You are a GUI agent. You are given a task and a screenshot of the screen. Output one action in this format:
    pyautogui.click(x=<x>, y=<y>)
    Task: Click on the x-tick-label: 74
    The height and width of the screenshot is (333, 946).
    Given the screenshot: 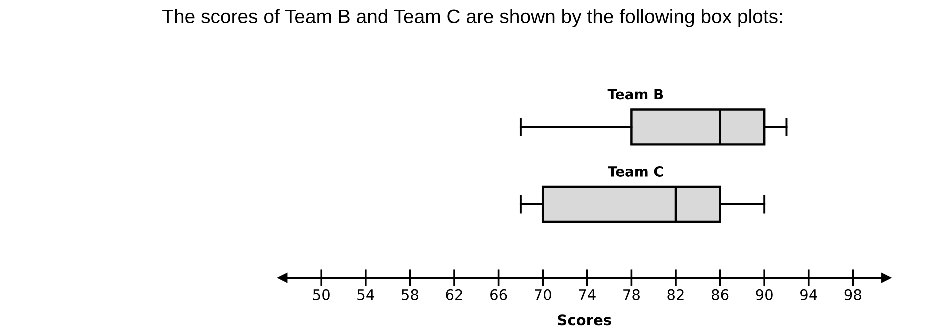 What is the action you would take?
    pyautogui.click(x=587, y=295)
    